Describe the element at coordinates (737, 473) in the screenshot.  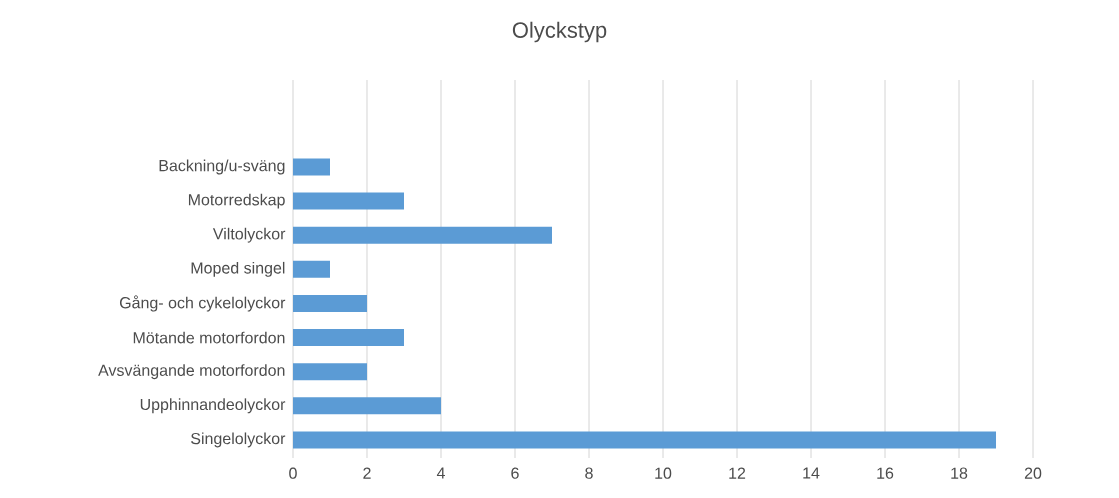
I see `x-tick-label: 12` at that location.